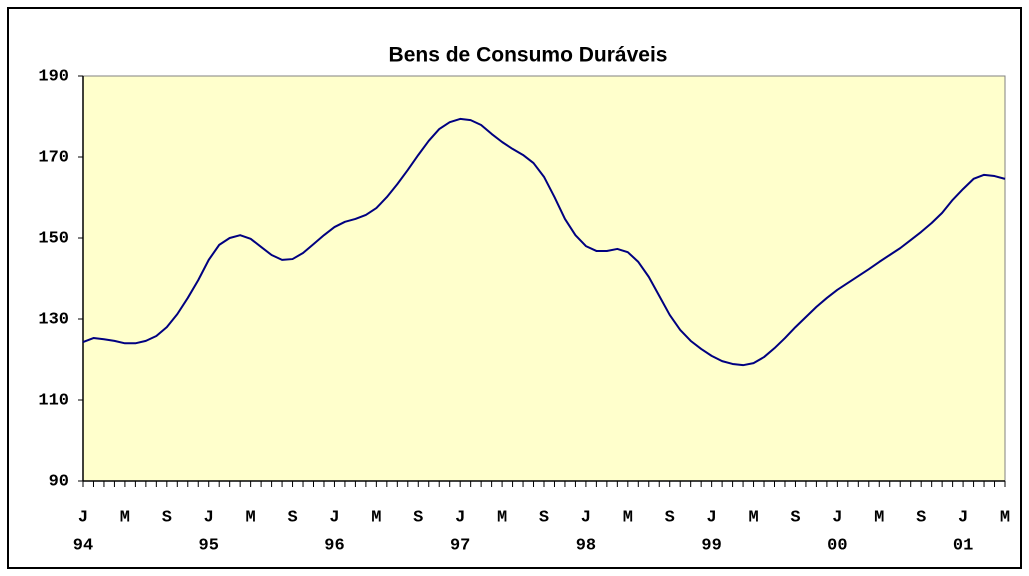 This screenshot has width=1029, height=576. Describe the element at coordinates (59, 481) in the screenshot. I see `y-tick-label: 90` at that location.